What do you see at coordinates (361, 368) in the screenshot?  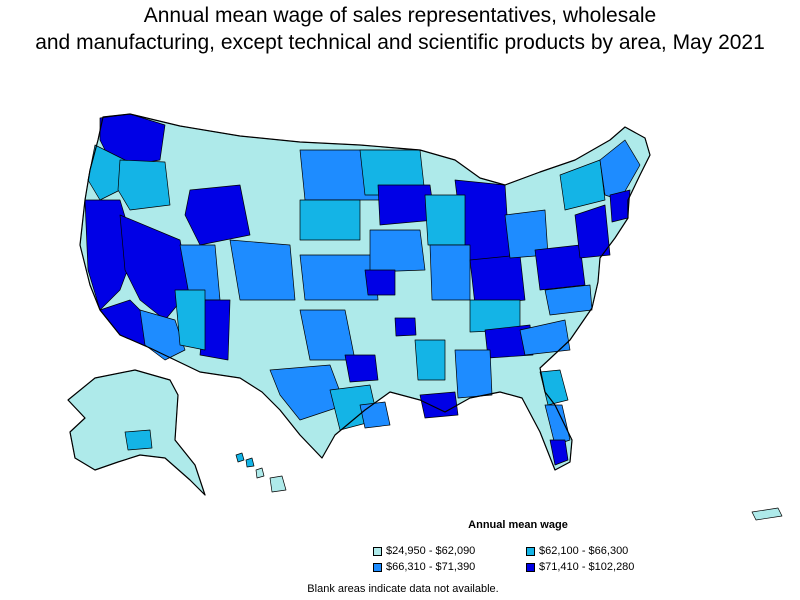 I see `region-dallas` at bounding box center [361, 368].